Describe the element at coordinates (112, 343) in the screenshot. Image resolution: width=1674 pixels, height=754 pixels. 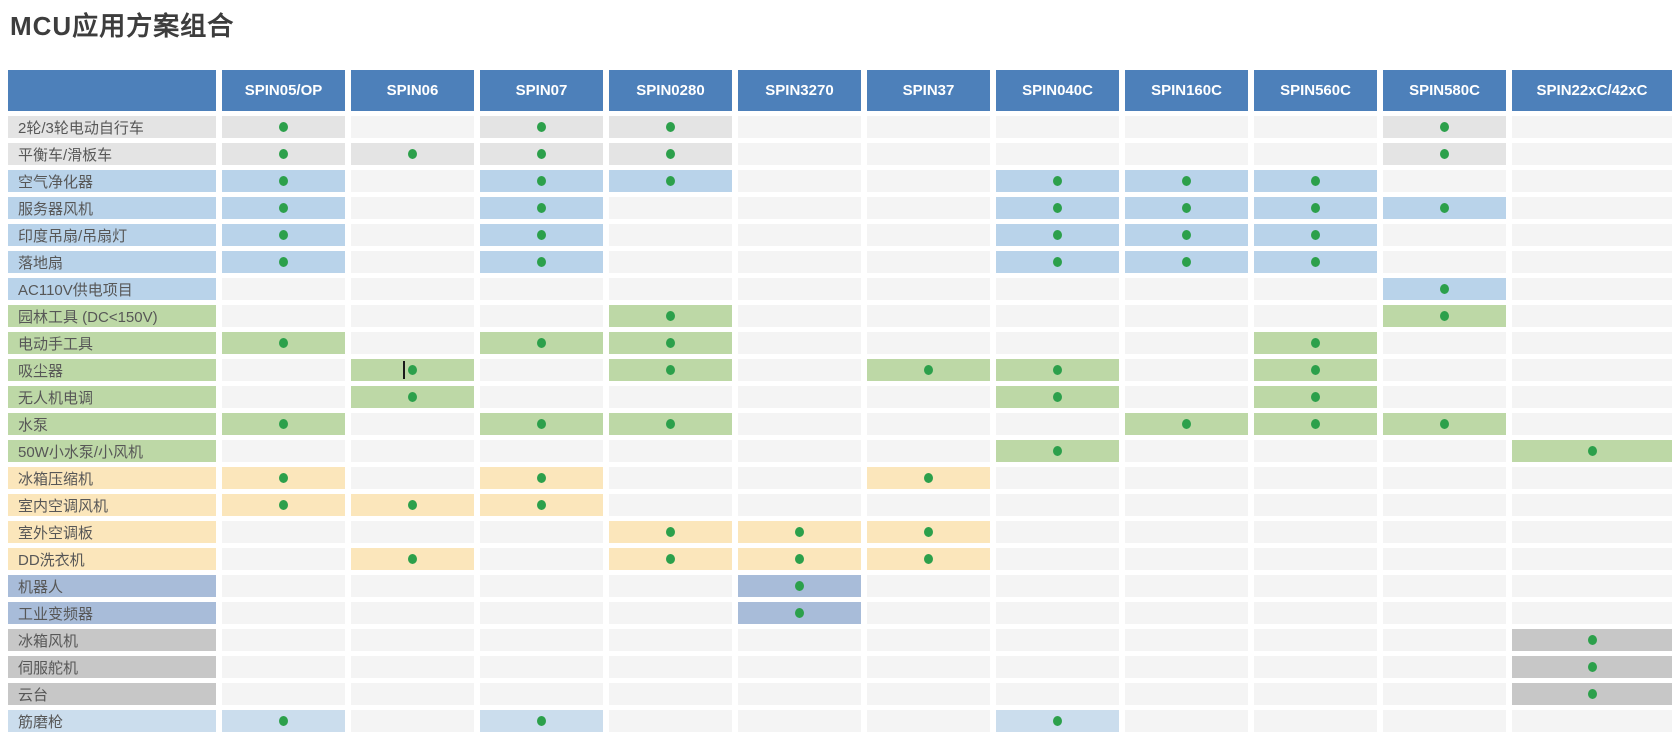
I see `row-label: 电动手工具` at that location.